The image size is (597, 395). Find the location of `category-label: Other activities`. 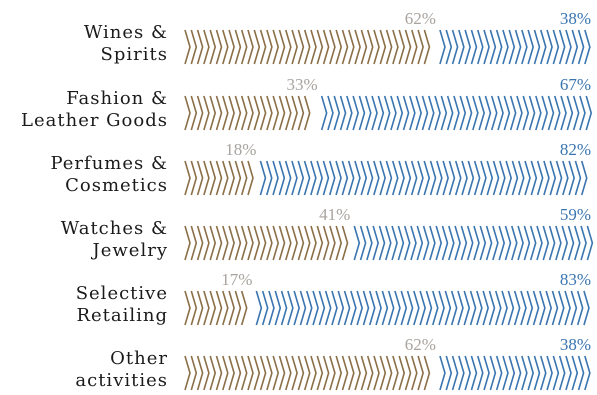

category-label: Other activities is located at coordinates (121, 369).